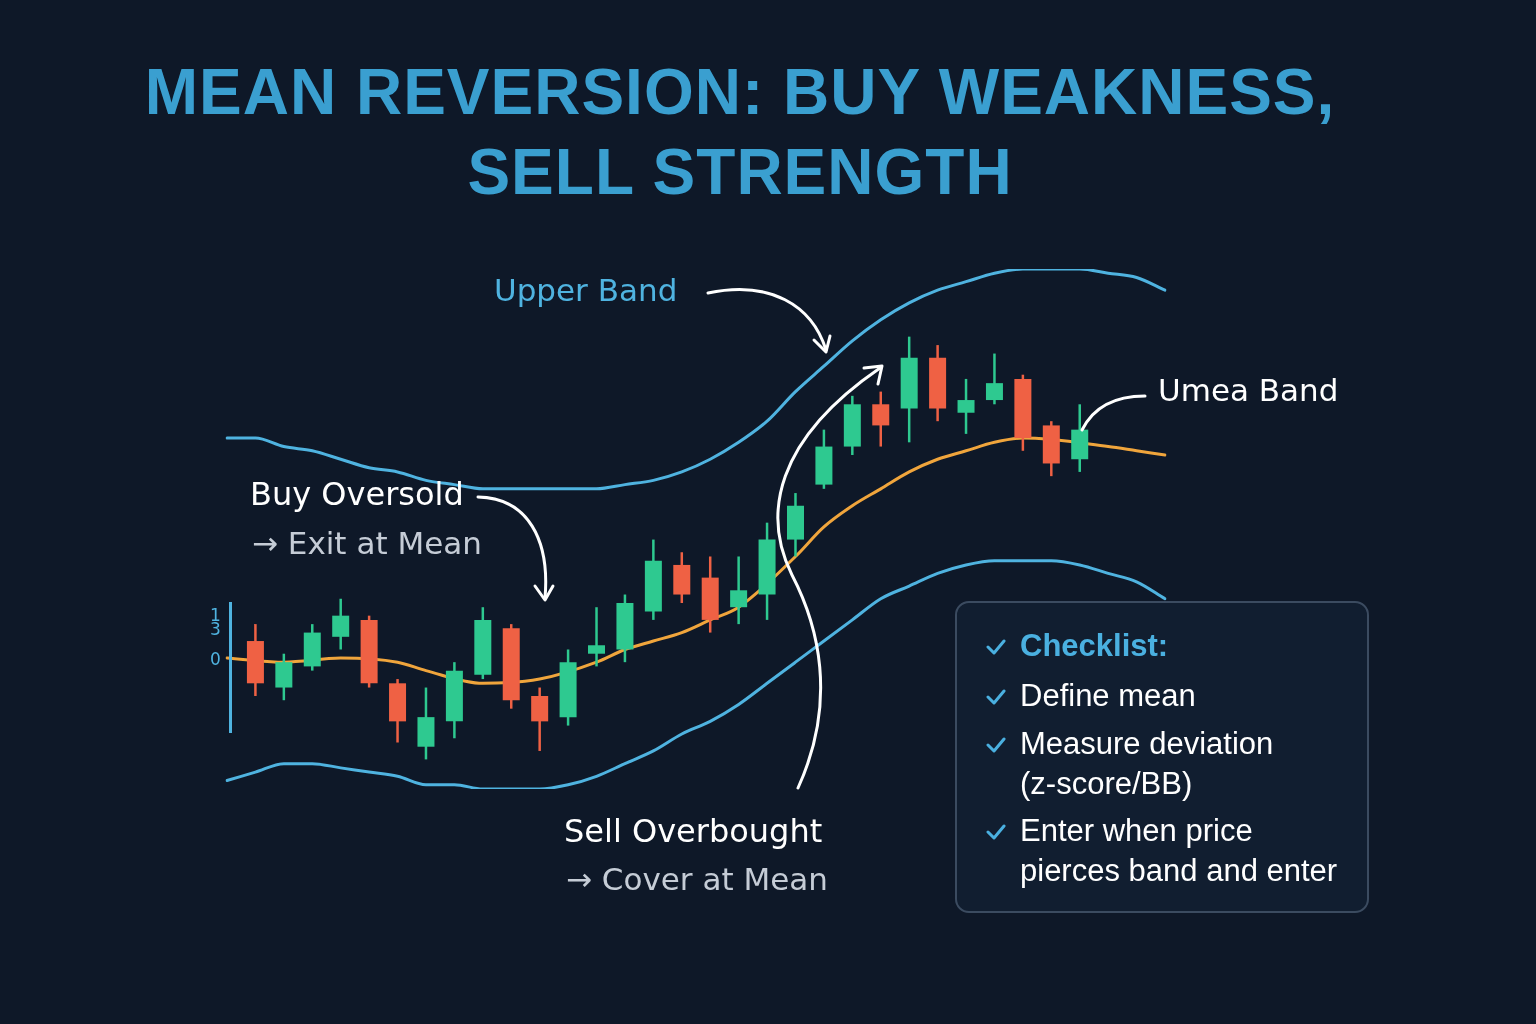  I want to click on annotation: Measure deviation (z-score/BB), so click(1147, 763).